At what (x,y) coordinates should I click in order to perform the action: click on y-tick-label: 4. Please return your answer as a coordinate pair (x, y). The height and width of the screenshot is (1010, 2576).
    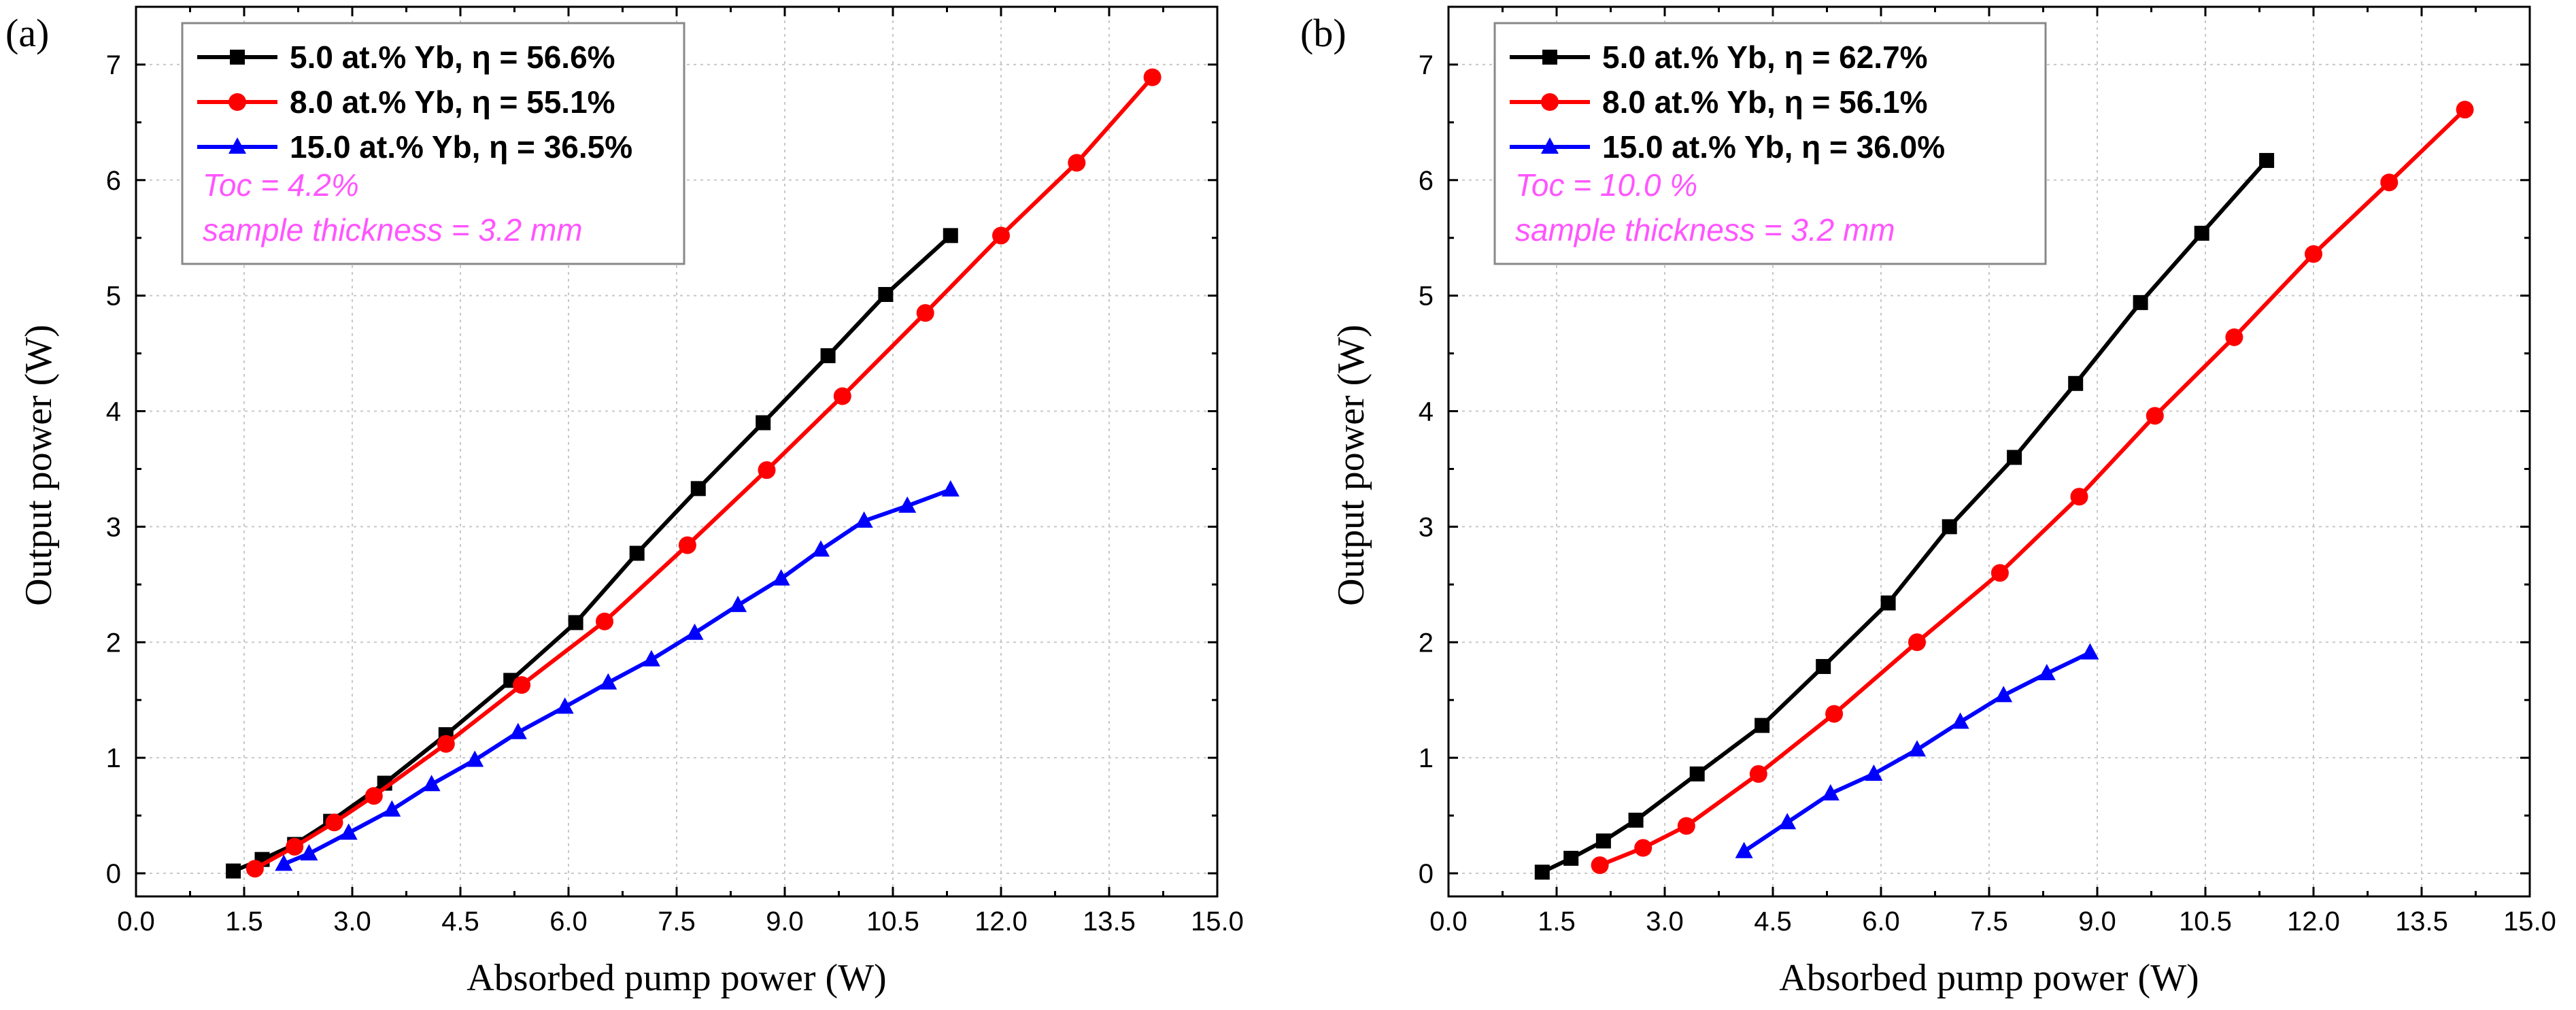
    Looking at the image, I should click on (1426, 412).